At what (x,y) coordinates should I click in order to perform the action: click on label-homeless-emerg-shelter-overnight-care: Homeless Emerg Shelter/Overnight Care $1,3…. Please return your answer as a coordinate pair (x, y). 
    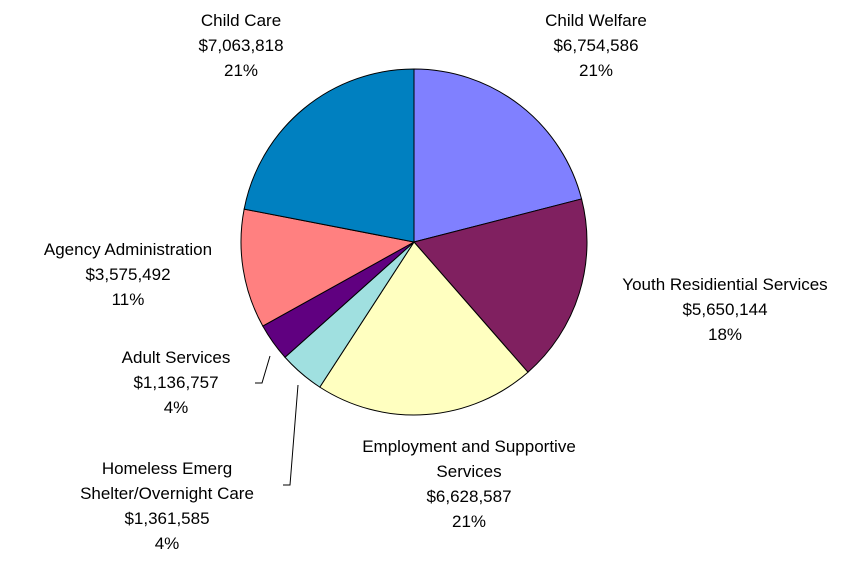
    Looking at the image, I should click on (167, 506).